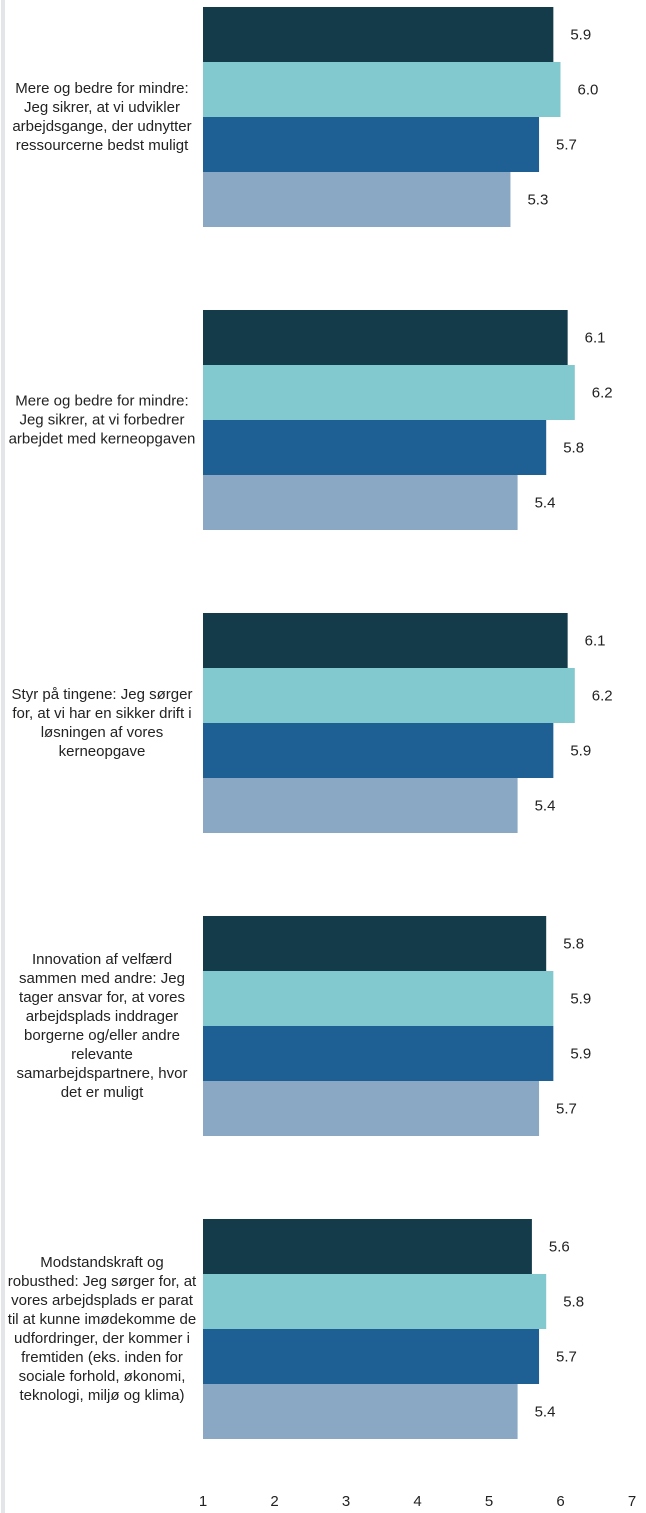 The image size is (646, 1513). What do you see at coordinates (203, 1501) in the screenshot?
I see `x-tick-label: 1` at bounding box center [203, 1501].